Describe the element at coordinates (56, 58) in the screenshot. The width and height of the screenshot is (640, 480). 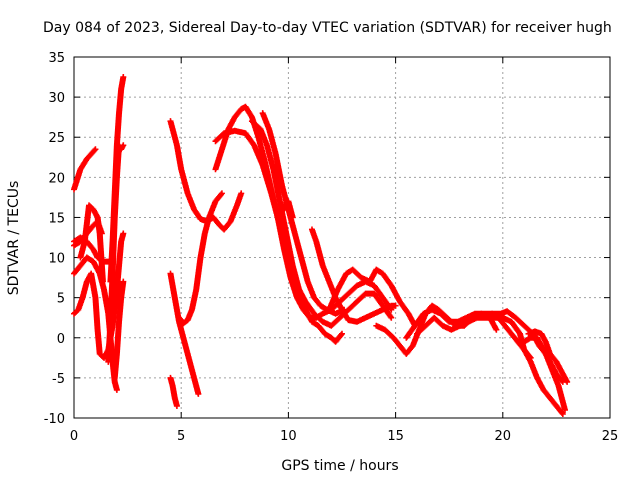
I see `y-tick-label: 35` at that location.